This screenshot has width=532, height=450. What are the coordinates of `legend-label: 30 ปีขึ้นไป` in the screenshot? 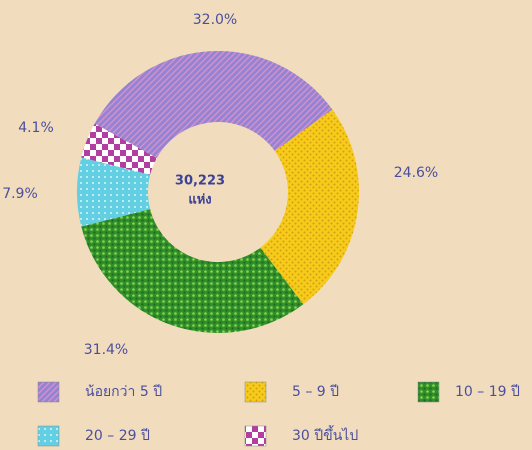 It's located at (325, 434).